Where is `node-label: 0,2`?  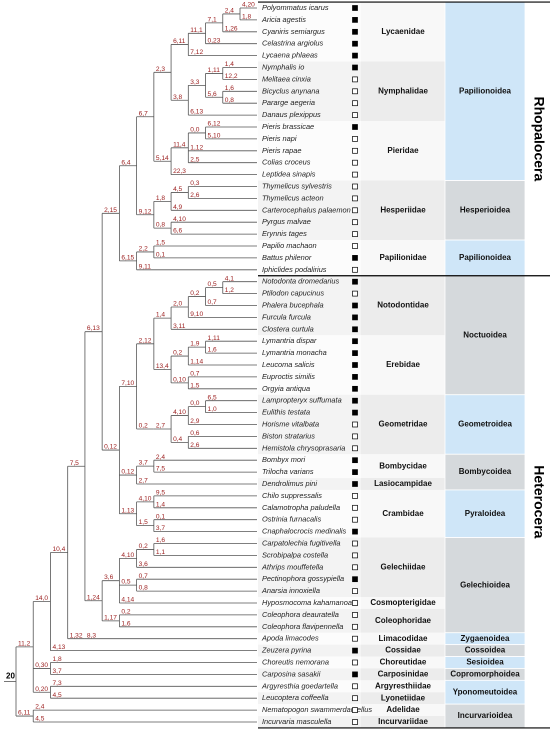
node-label: 0,2 is located at coordinates (177, 353).